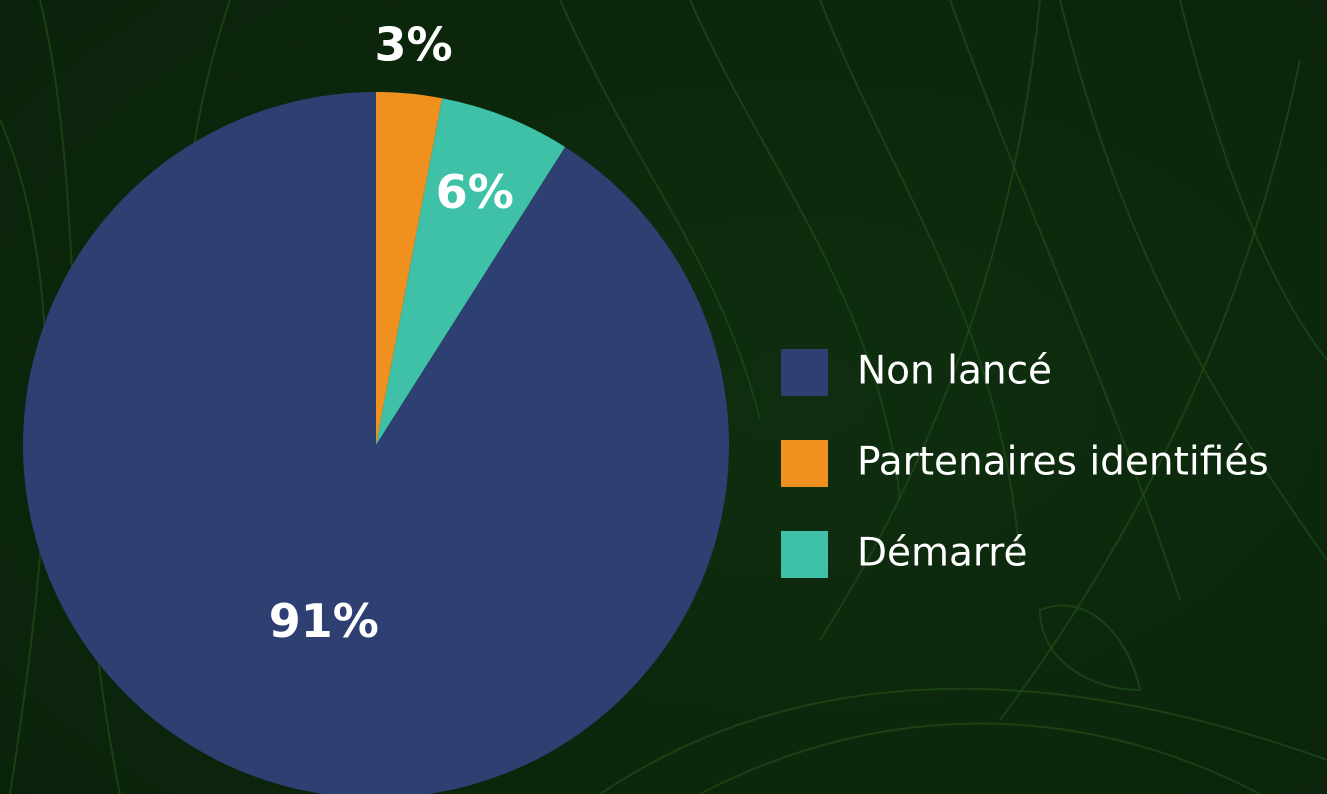 The width and height of the screenshot is (1327, 794). I want to click on data-labels: 3% 6% 91%, so click(391, 332).